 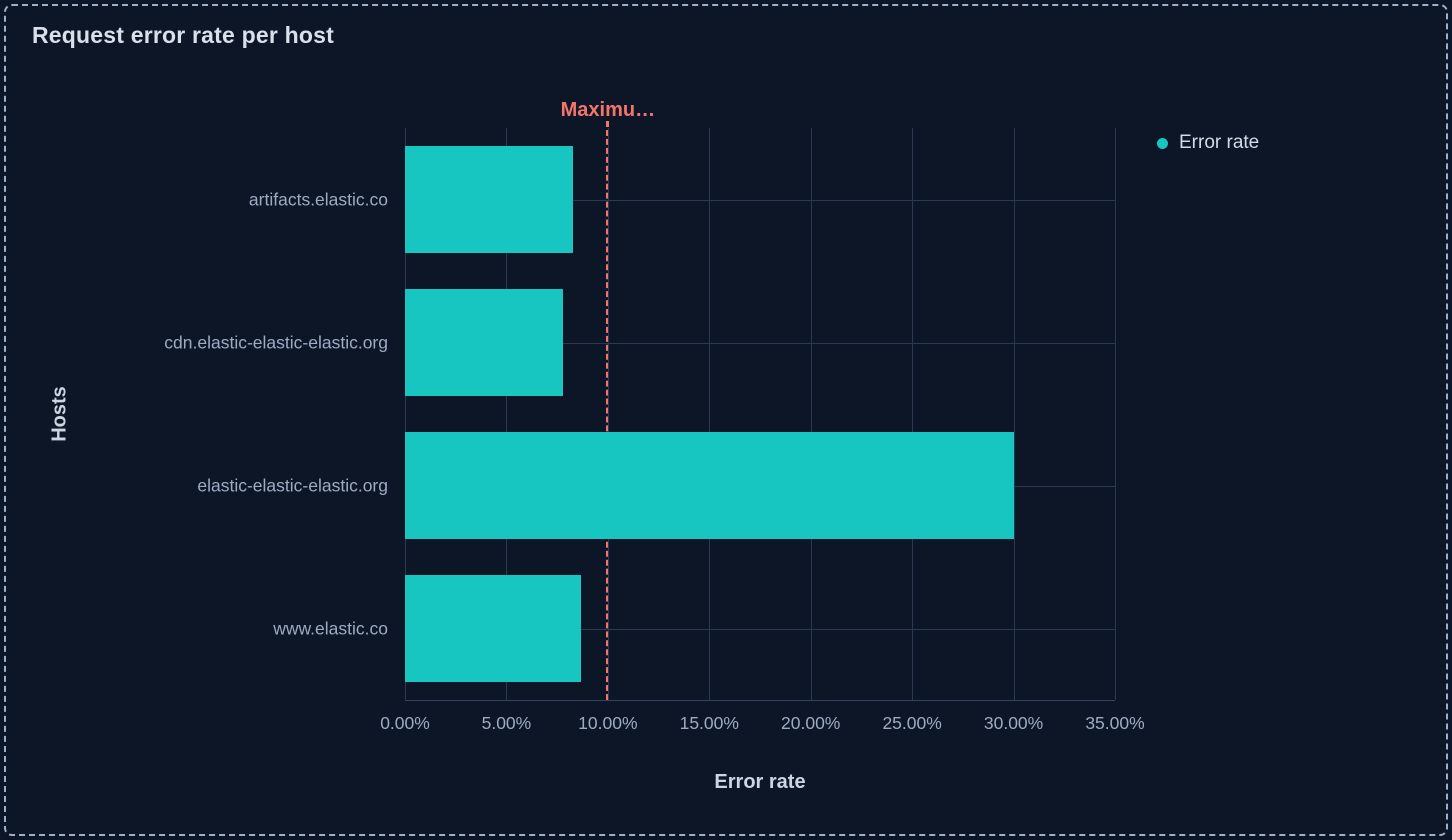 I want to click on x-tick-label: 0.00%, so click(x=405, y=723).